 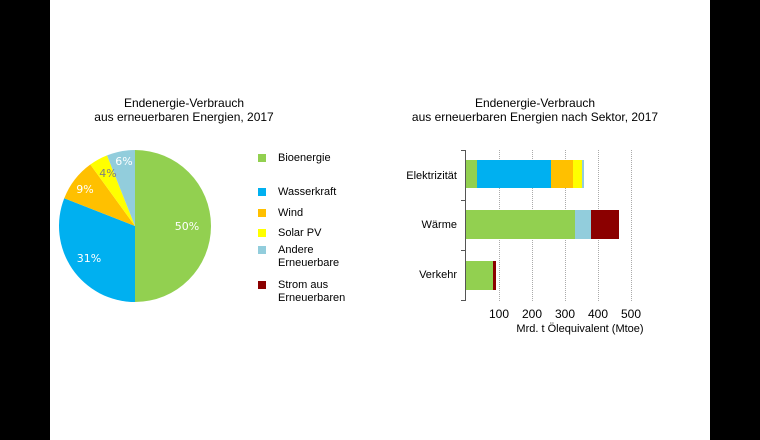 I want to click on category-waerme: Wärme, so click(x=439, y=225).